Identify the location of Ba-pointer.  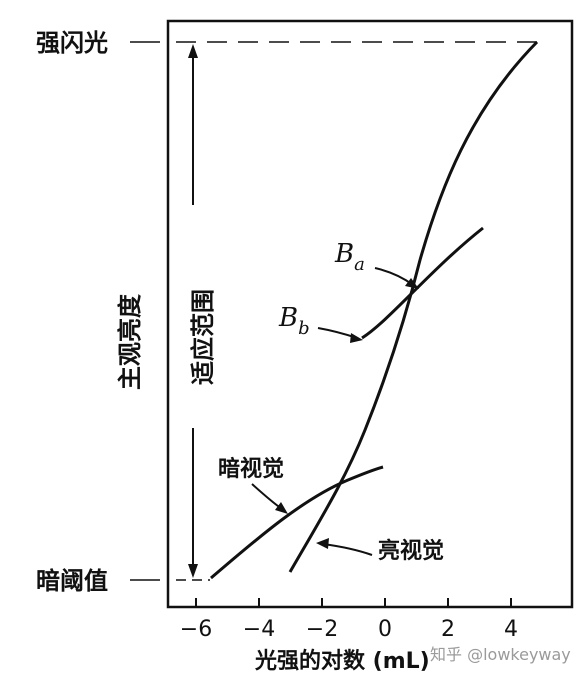
(394, 276).